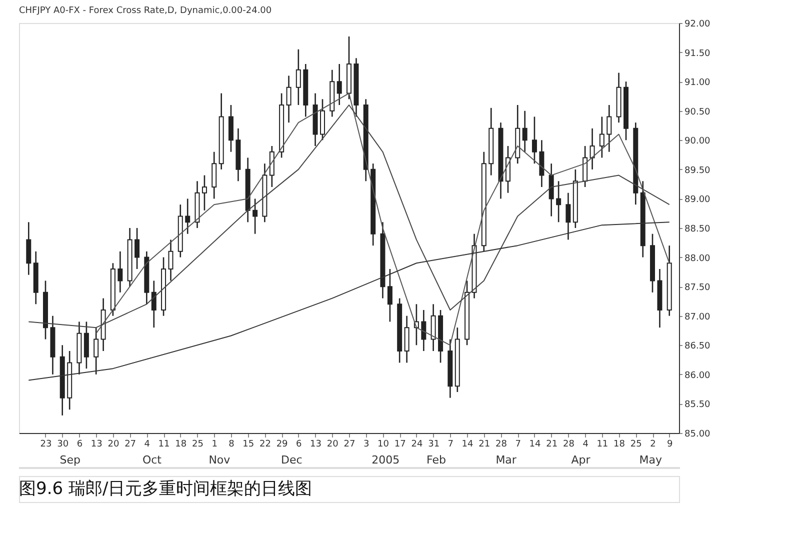 This screenshot has width=793, height=537. I want to click on y-tick-label: 87.50, so click(697, 288).